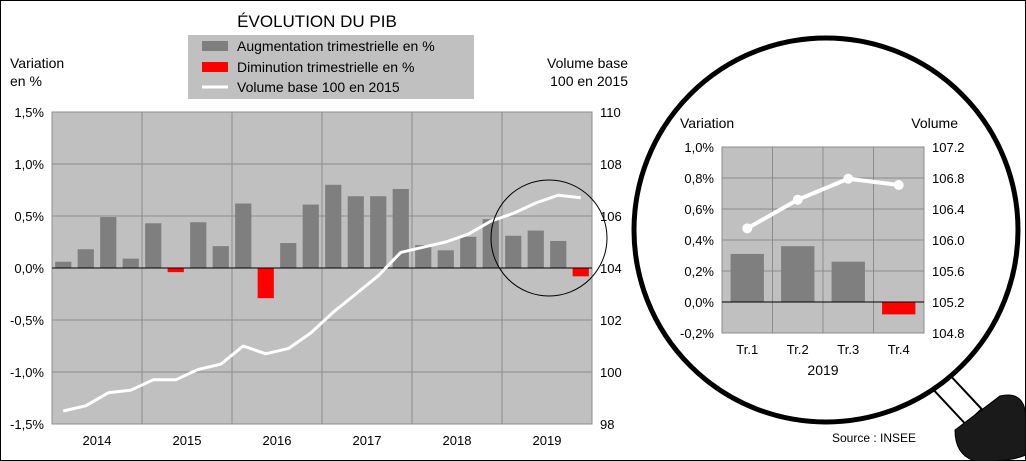 This screenshot has width=1026, height=461. Describe the element at coordinates (26, 81) in the screenshot. I see `left-axis-label-line2: en %` at that location.